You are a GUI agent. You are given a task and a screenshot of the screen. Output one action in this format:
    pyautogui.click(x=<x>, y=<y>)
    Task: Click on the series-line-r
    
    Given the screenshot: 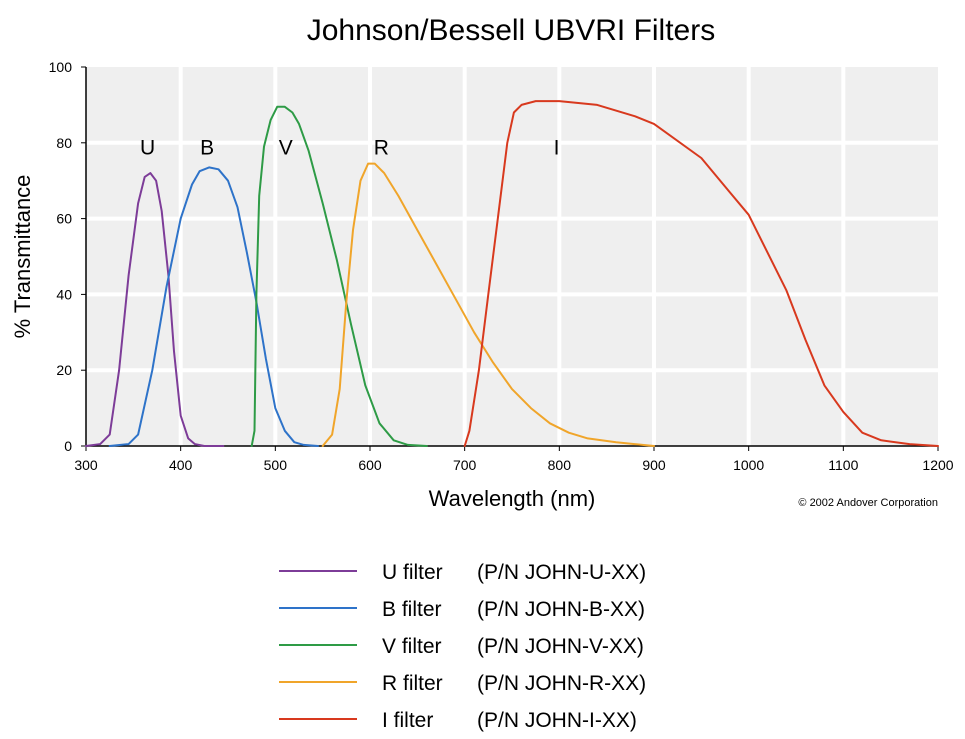 What is the action you would take?
    pyautogui.click(x=488, y=304)
    